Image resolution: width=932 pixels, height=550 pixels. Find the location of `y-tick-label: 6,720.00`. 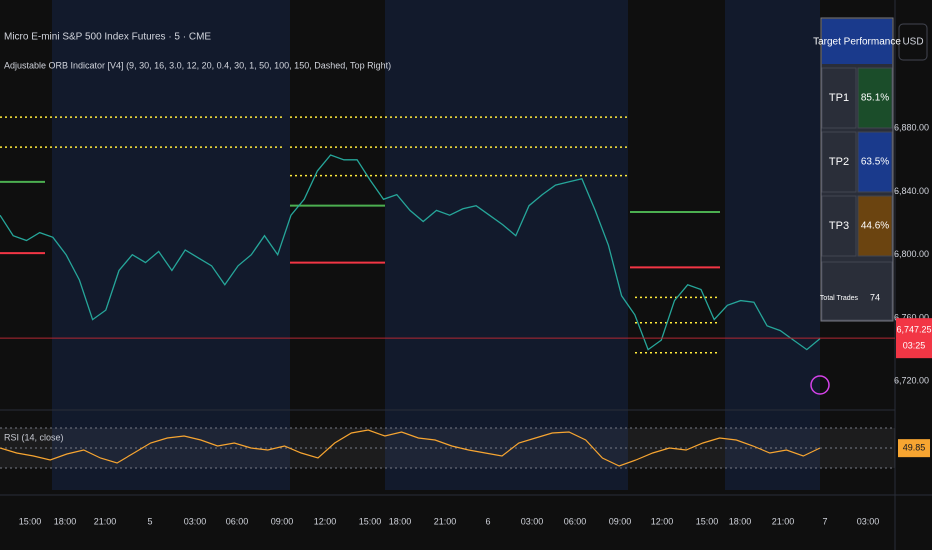

y-tick-label: 6,720.00 is located at coordinates (911, 381).